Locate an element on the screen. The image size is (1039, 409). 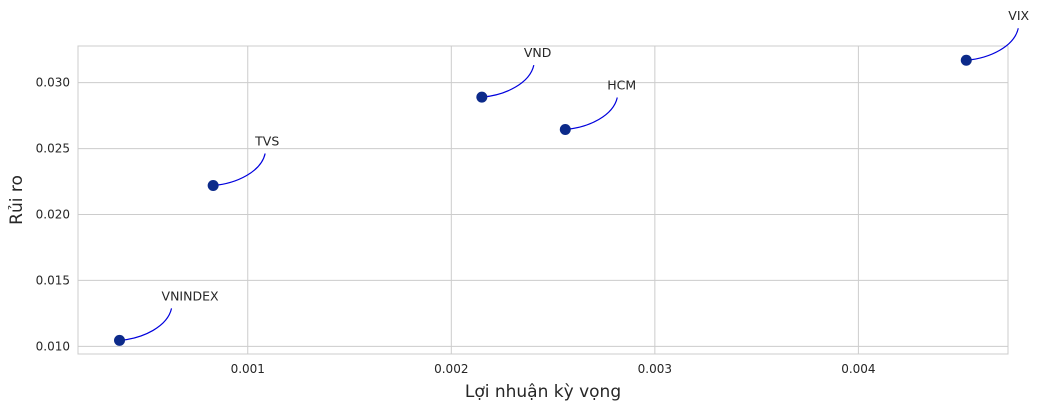
y-tick-label: 0.020 is located at coordinates (53, 215).